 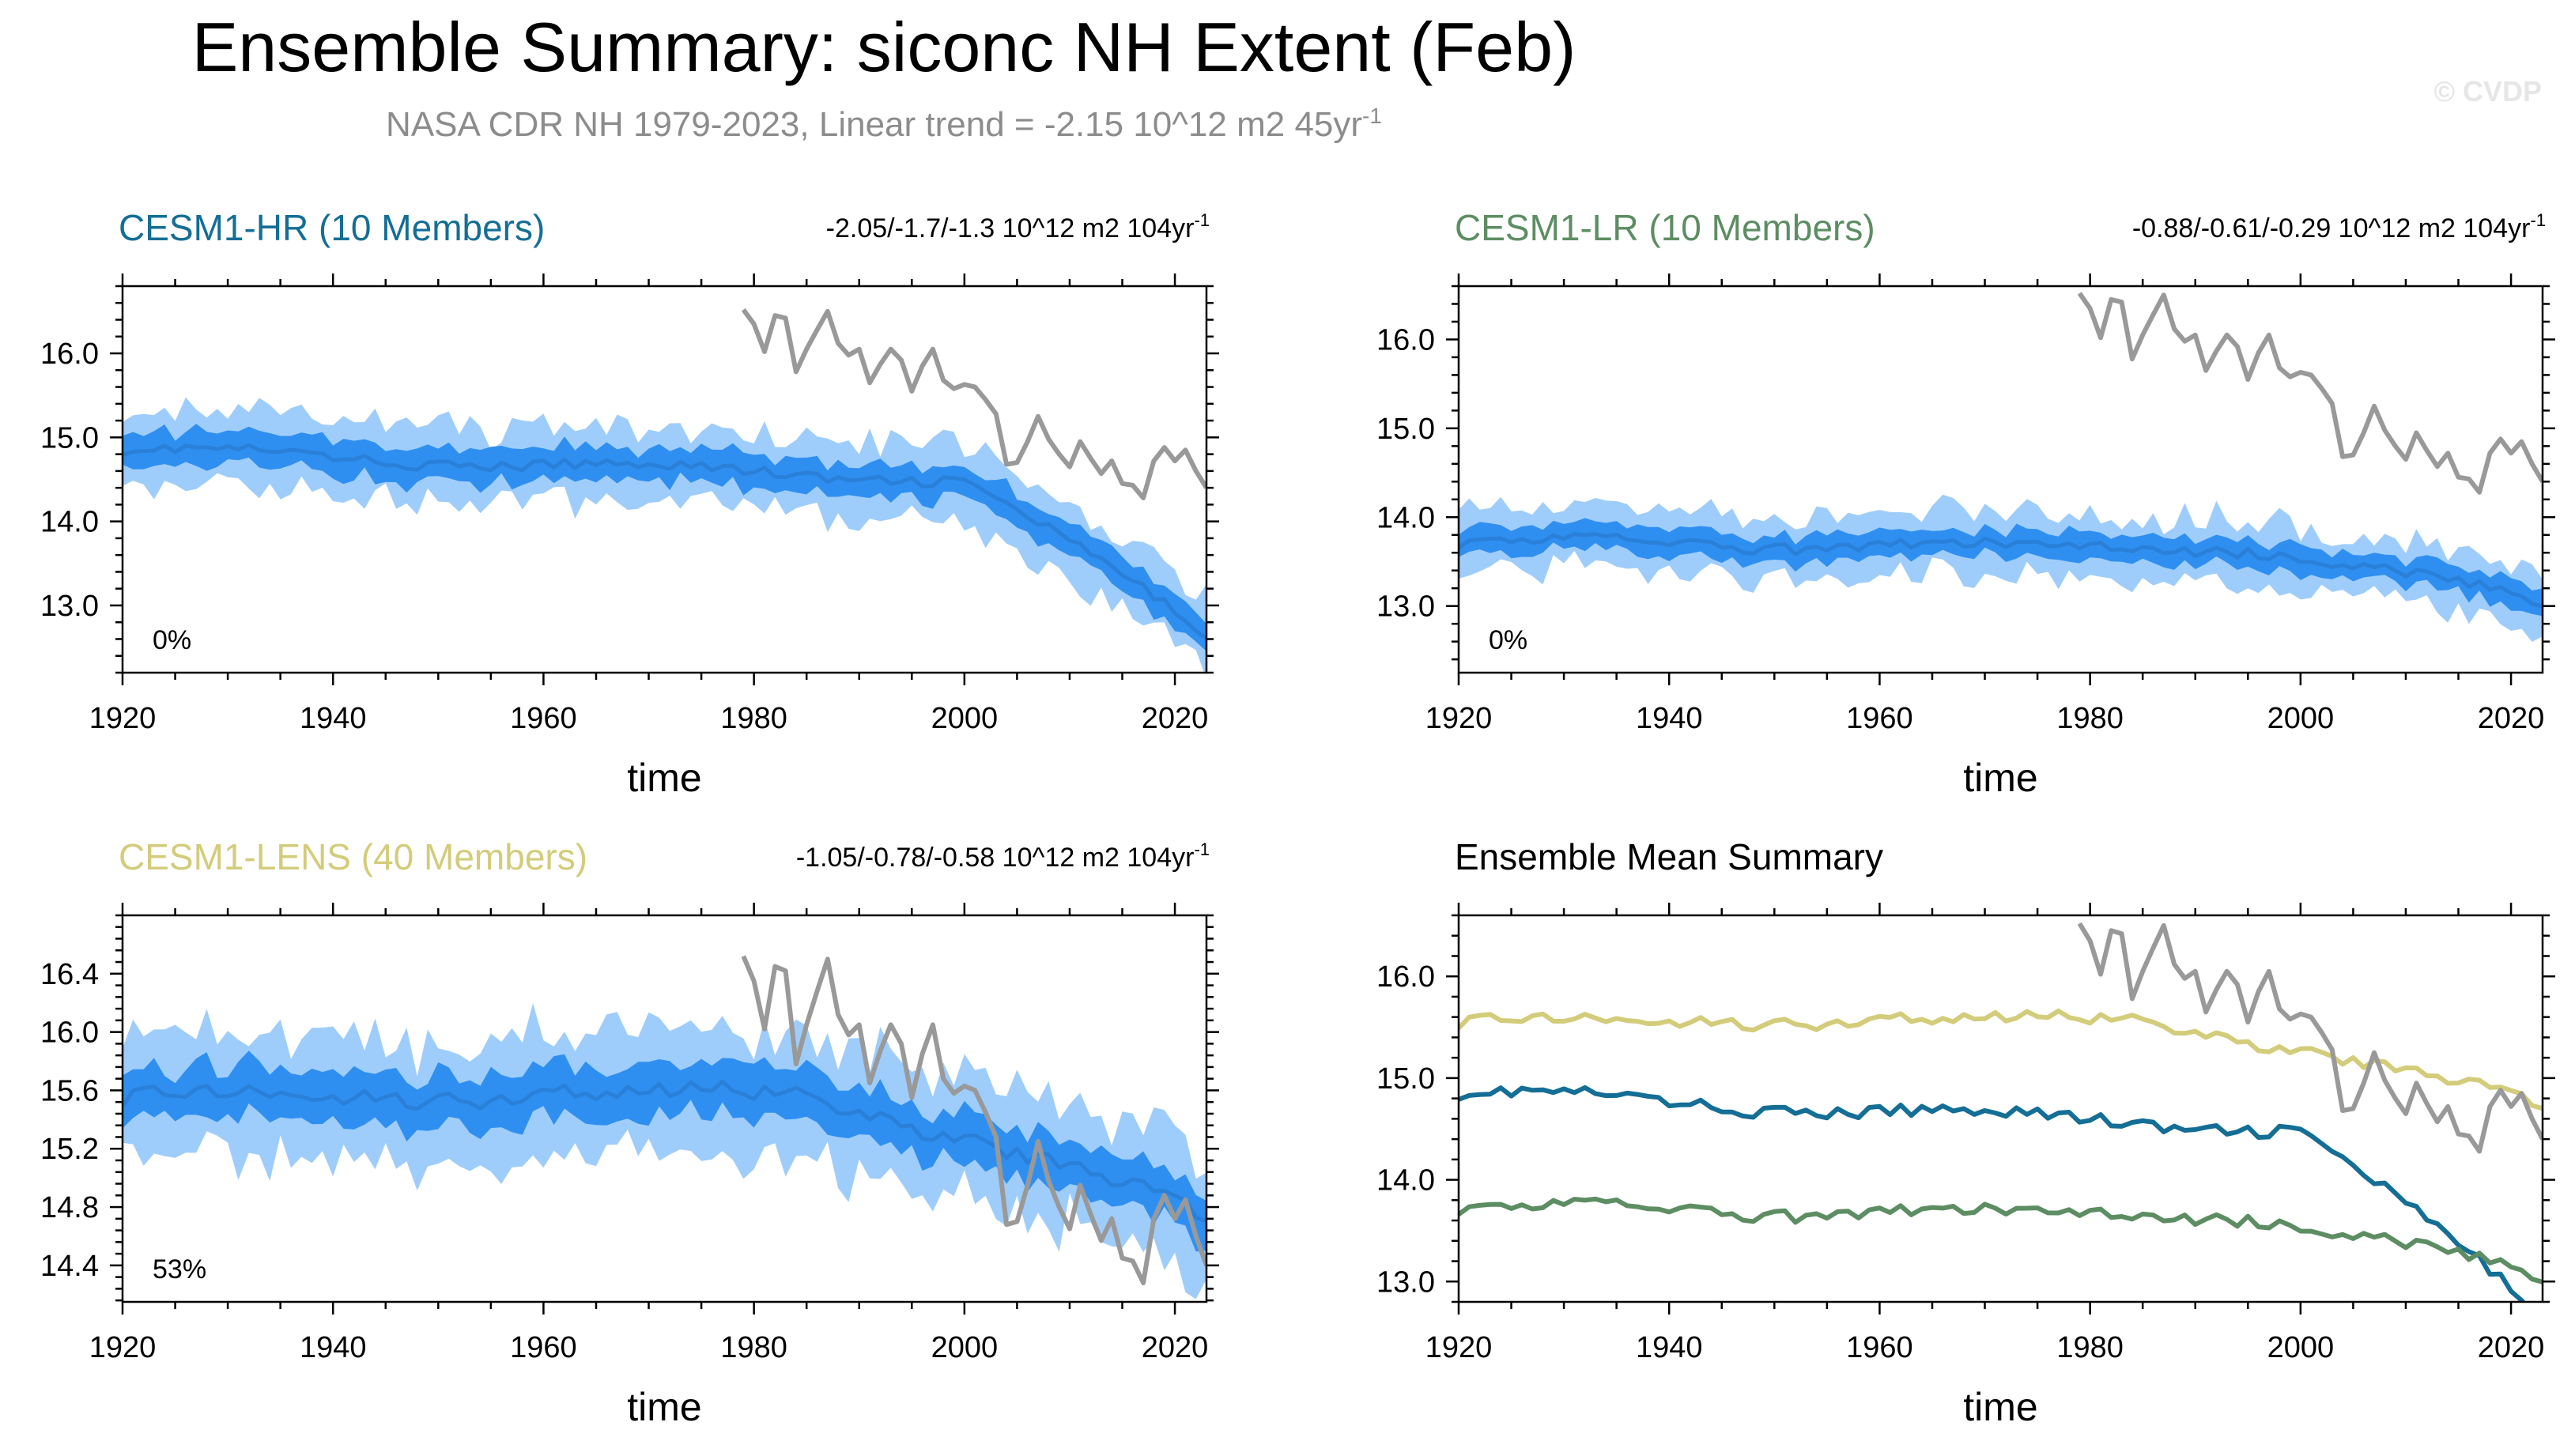 I want to click on trend-text: -1.05/-0.78/-0.58 10^12 m2 104yr-1, so click(x=1003, y=856).